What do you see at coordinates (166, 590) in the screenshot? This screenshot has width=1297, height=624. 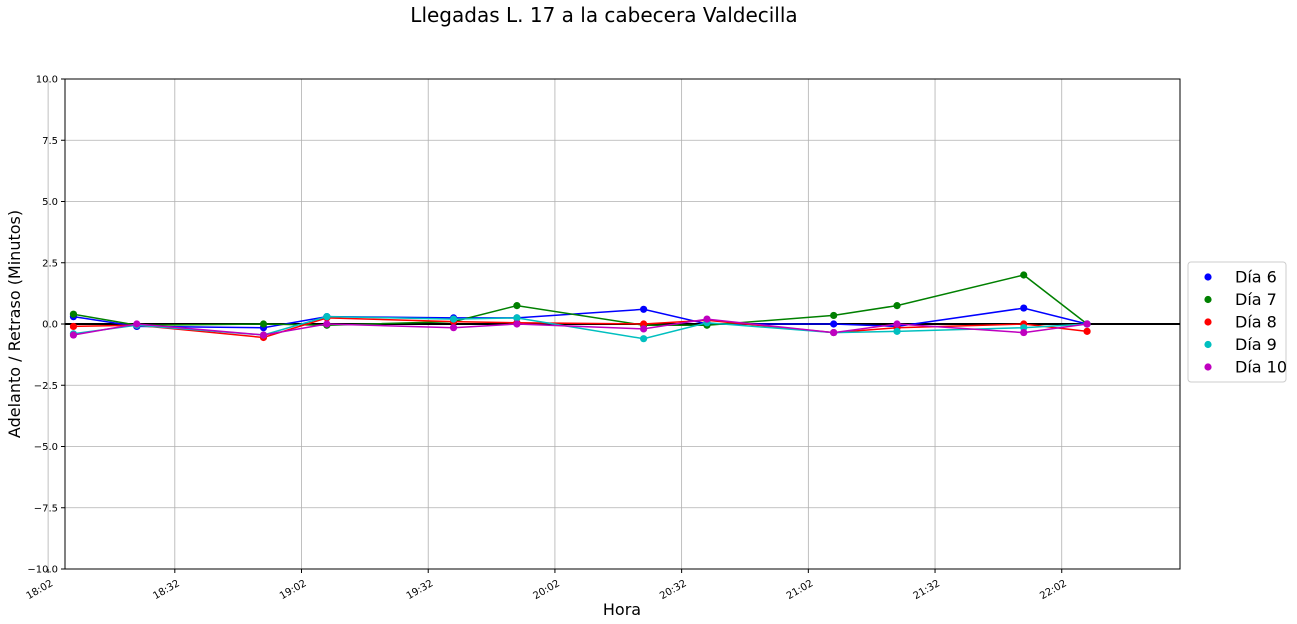 I see `x-tick-label: 18:32` at bounding box center [166, 590].